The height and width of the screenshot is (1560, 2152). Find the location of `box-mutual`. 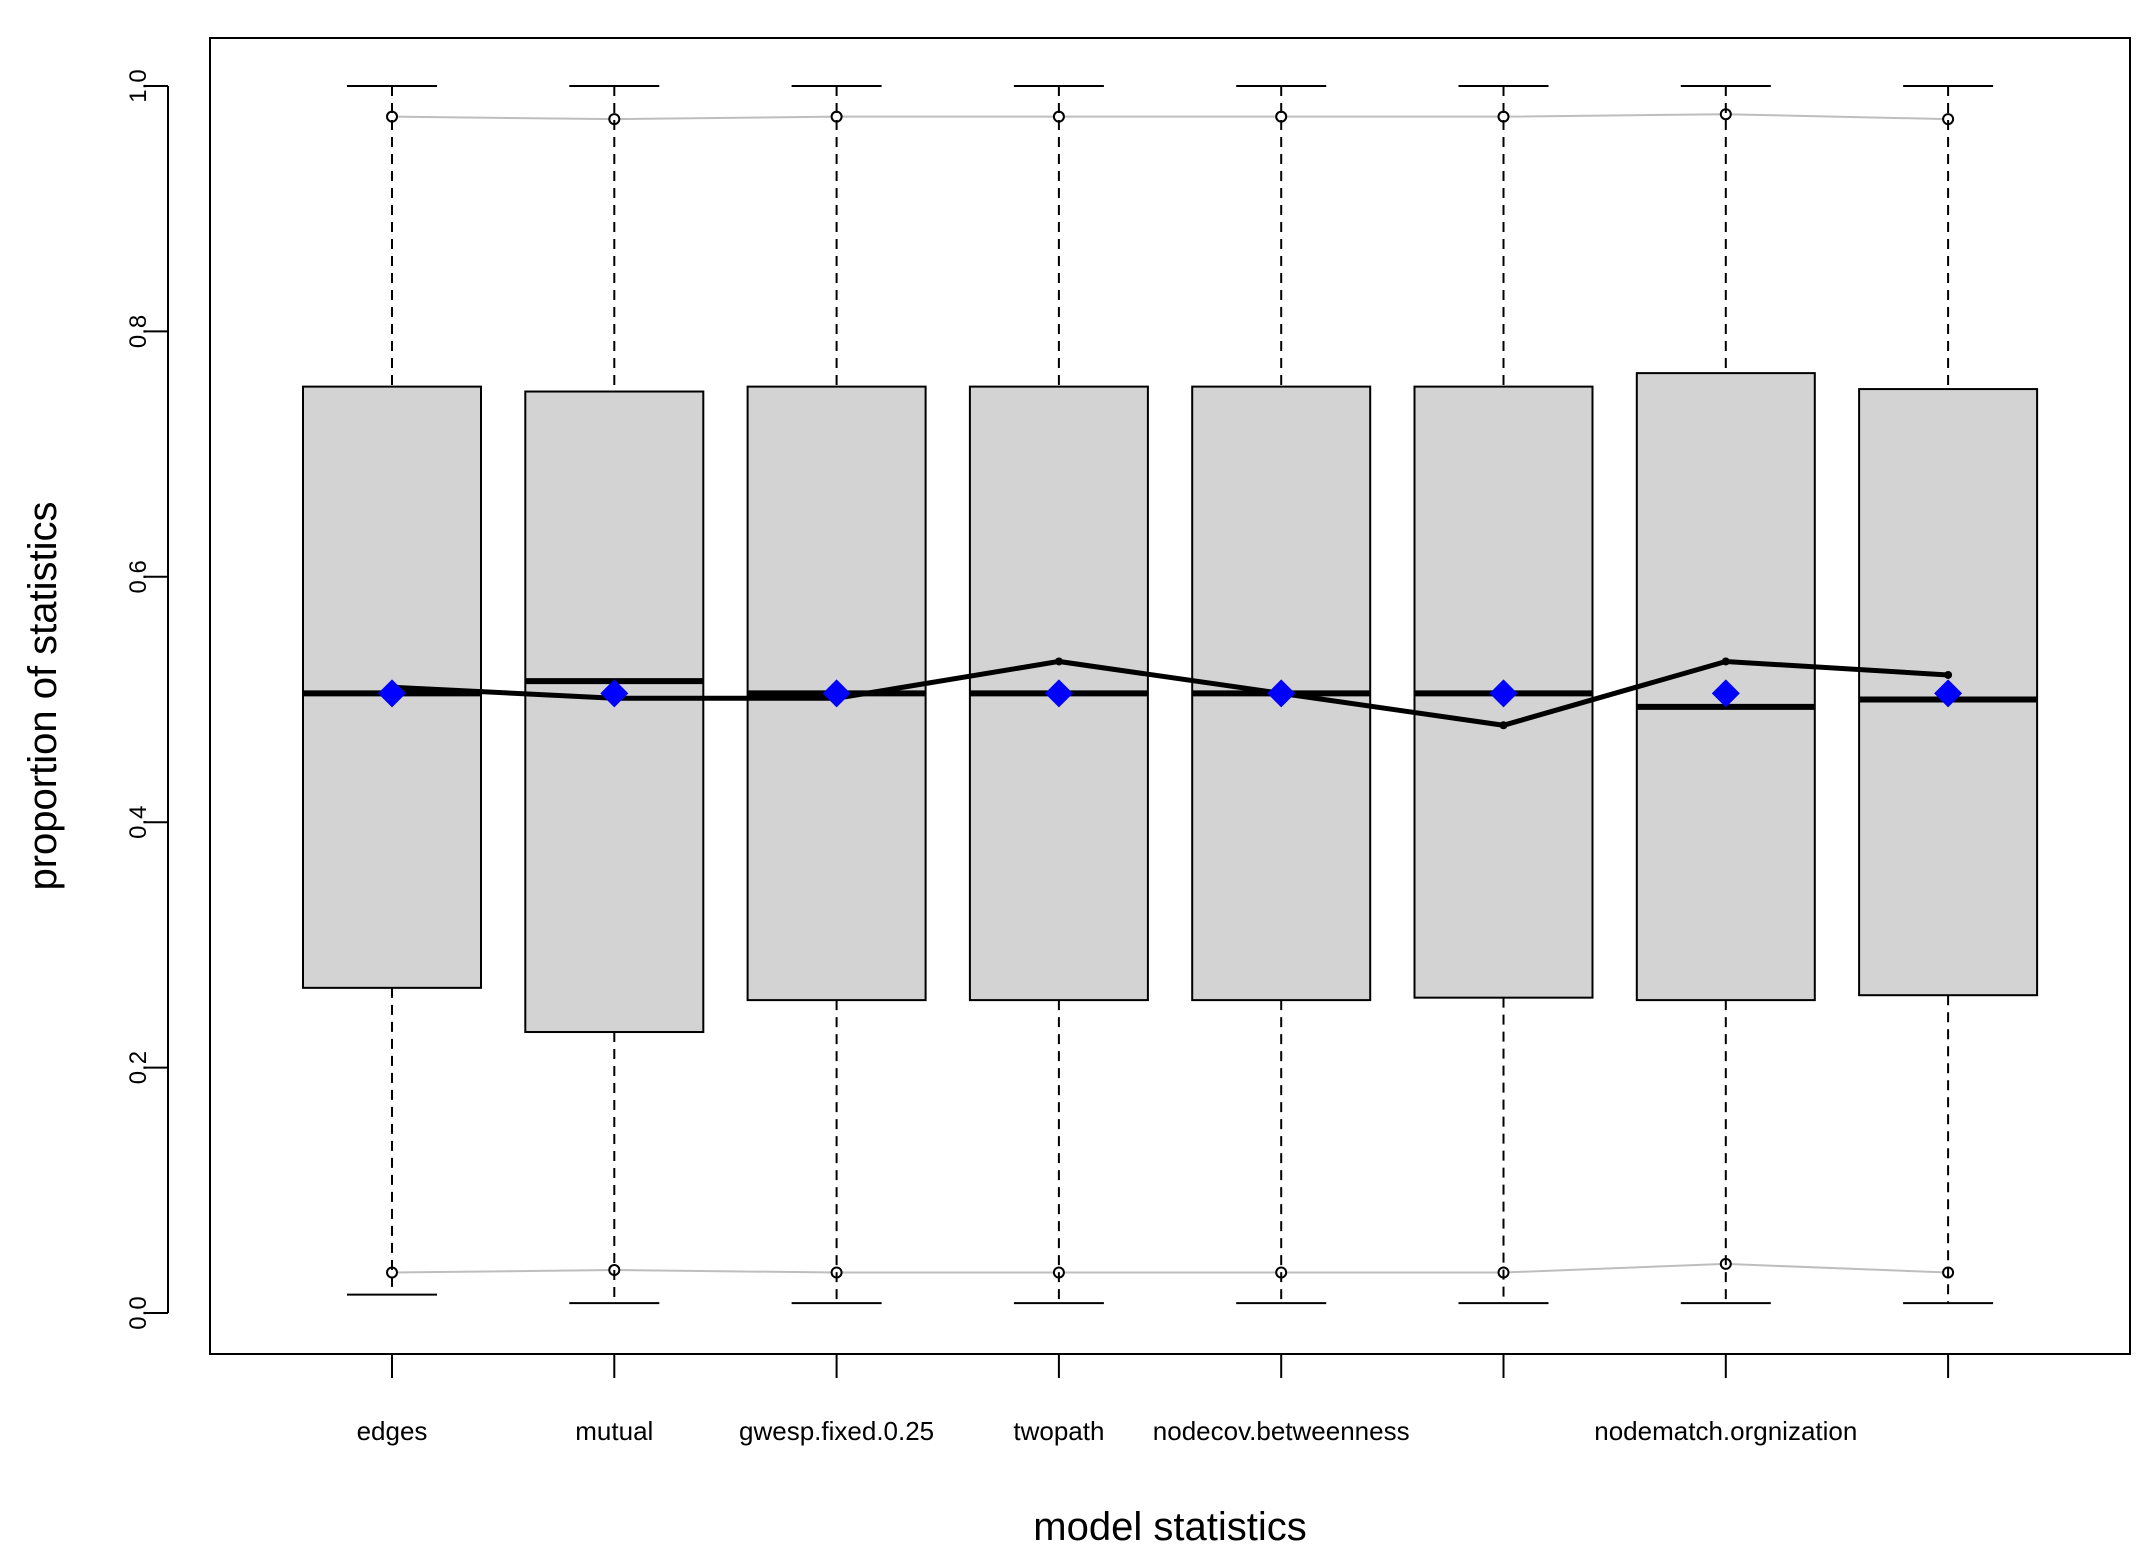

box-mutual is located at coordinates (614, 695).